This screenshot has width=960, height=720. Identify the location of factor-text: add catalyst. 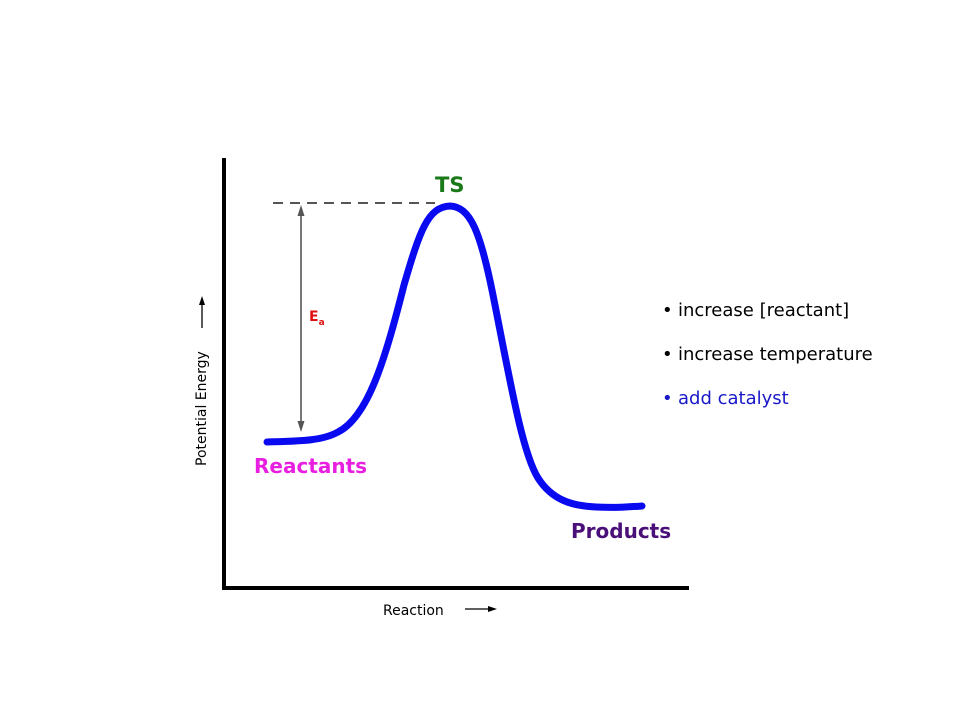
(733, 398).